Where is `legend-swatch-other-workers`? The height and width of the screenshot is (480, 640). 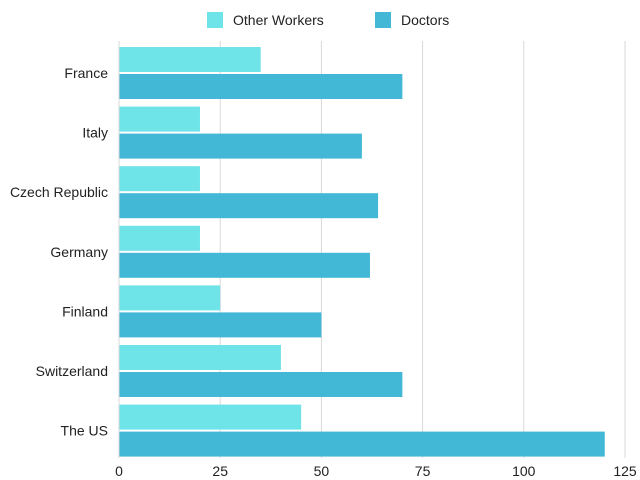
legend-swatch-other-workers is located at coordinates (215, 20).